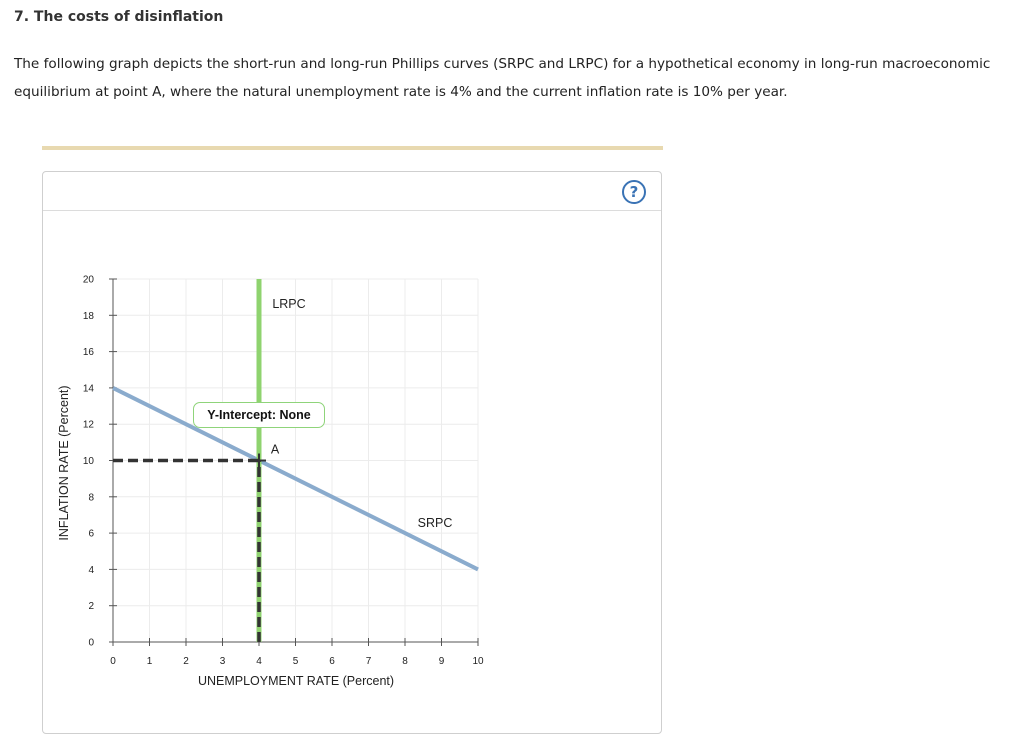 The image size is (1024, 751). What do you see at coordinates (223, 661) in the screenshot?
I see `x-tick-label: 3` at bounding box center [223, 661].